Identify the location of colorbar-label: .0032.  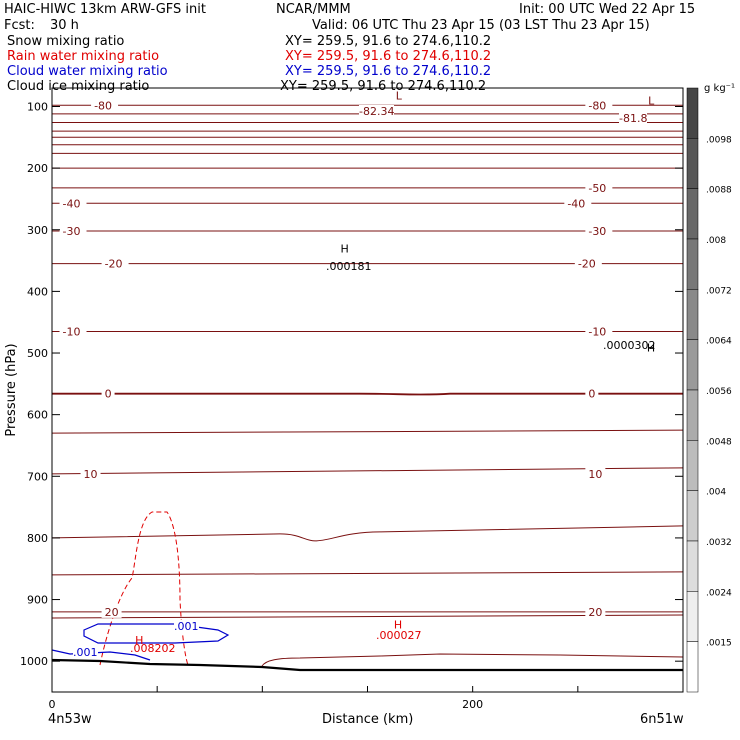
(719, 543).